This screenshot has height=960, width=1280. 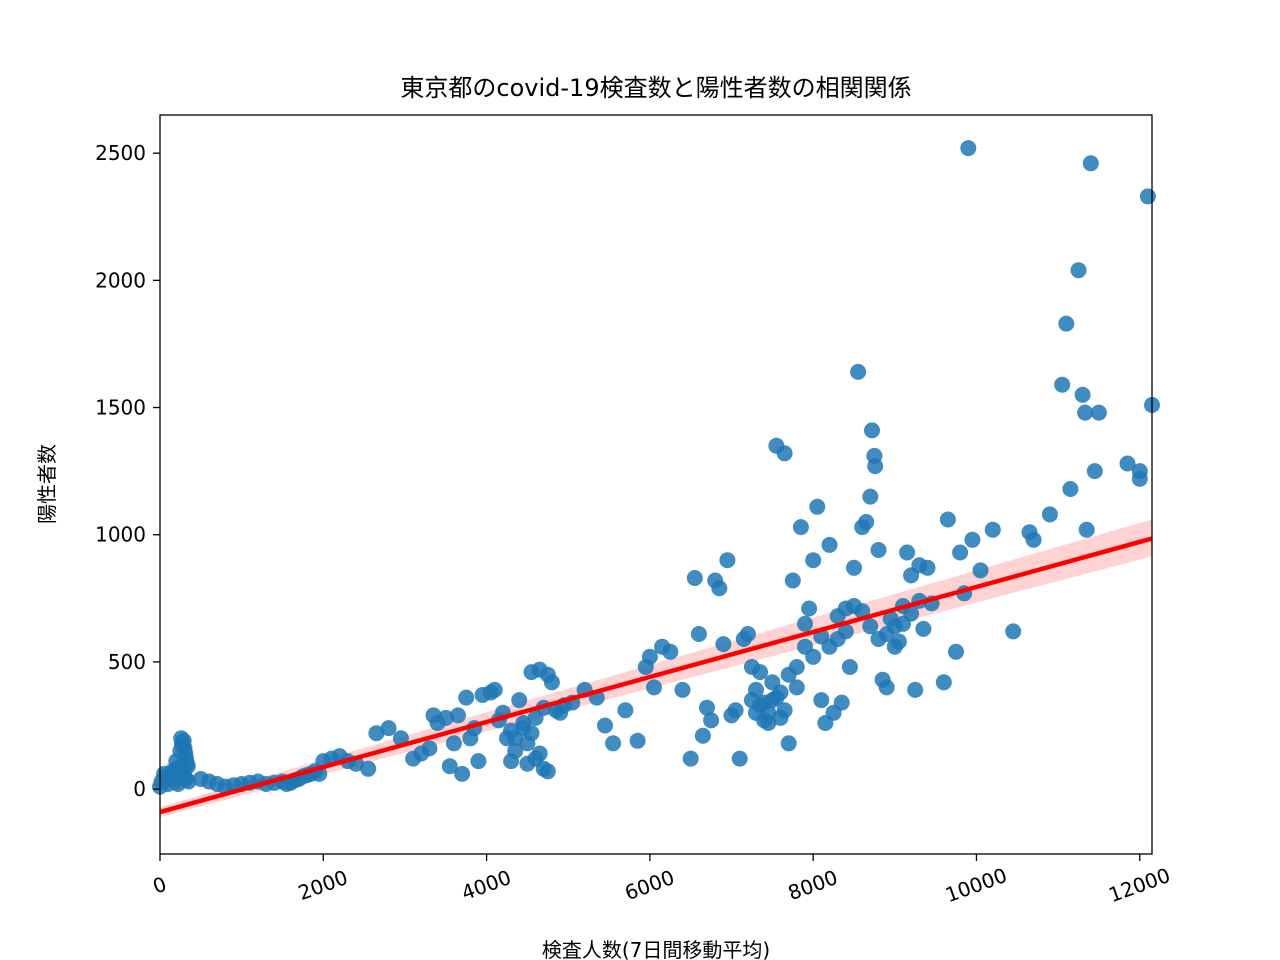 I want to click on x-tick-label: 8000, so click(x=813, y=885).